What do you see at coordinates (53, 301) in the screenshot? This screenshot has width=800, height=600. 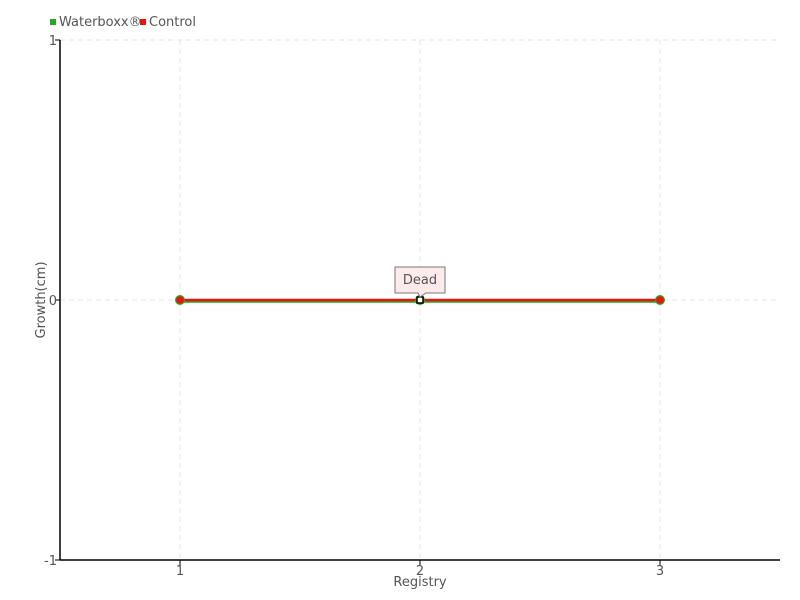 I see `y-tick-label: 0` at bounding box center [53, 301].